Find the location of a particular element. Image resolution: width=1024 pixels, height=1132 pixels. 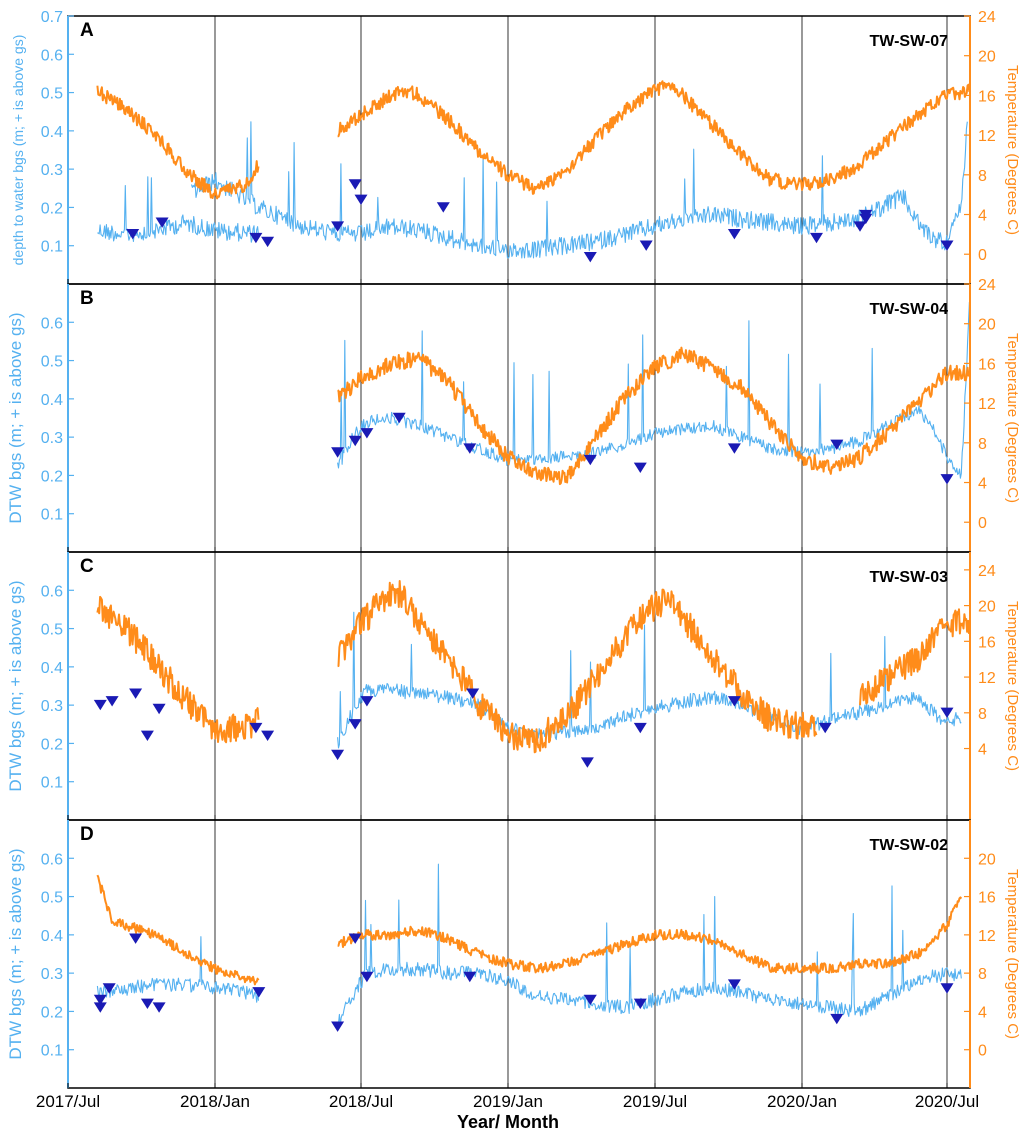

site-label: TW-SW-04 is located at coordinates (909, 309).